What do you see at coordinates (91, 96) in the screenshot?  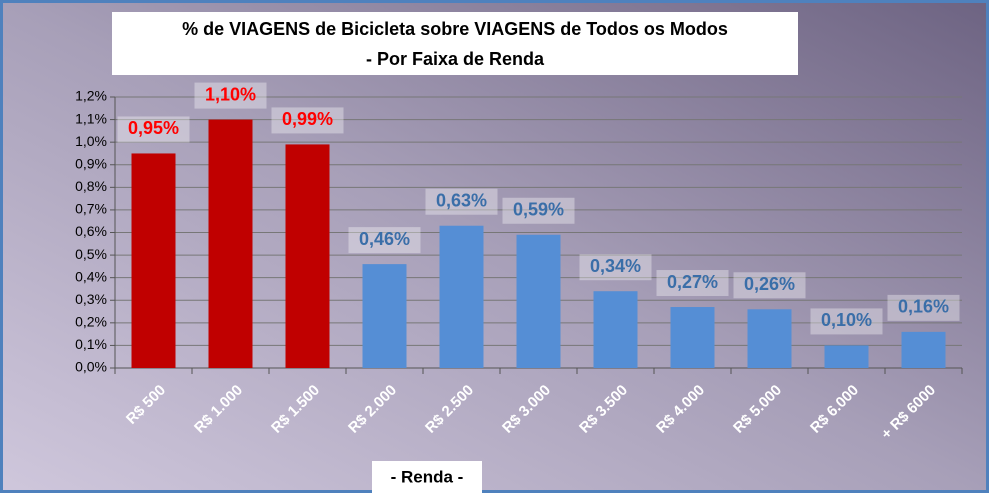 I see `y-tick-label: 1,2%` at bounding box center [91, 96].